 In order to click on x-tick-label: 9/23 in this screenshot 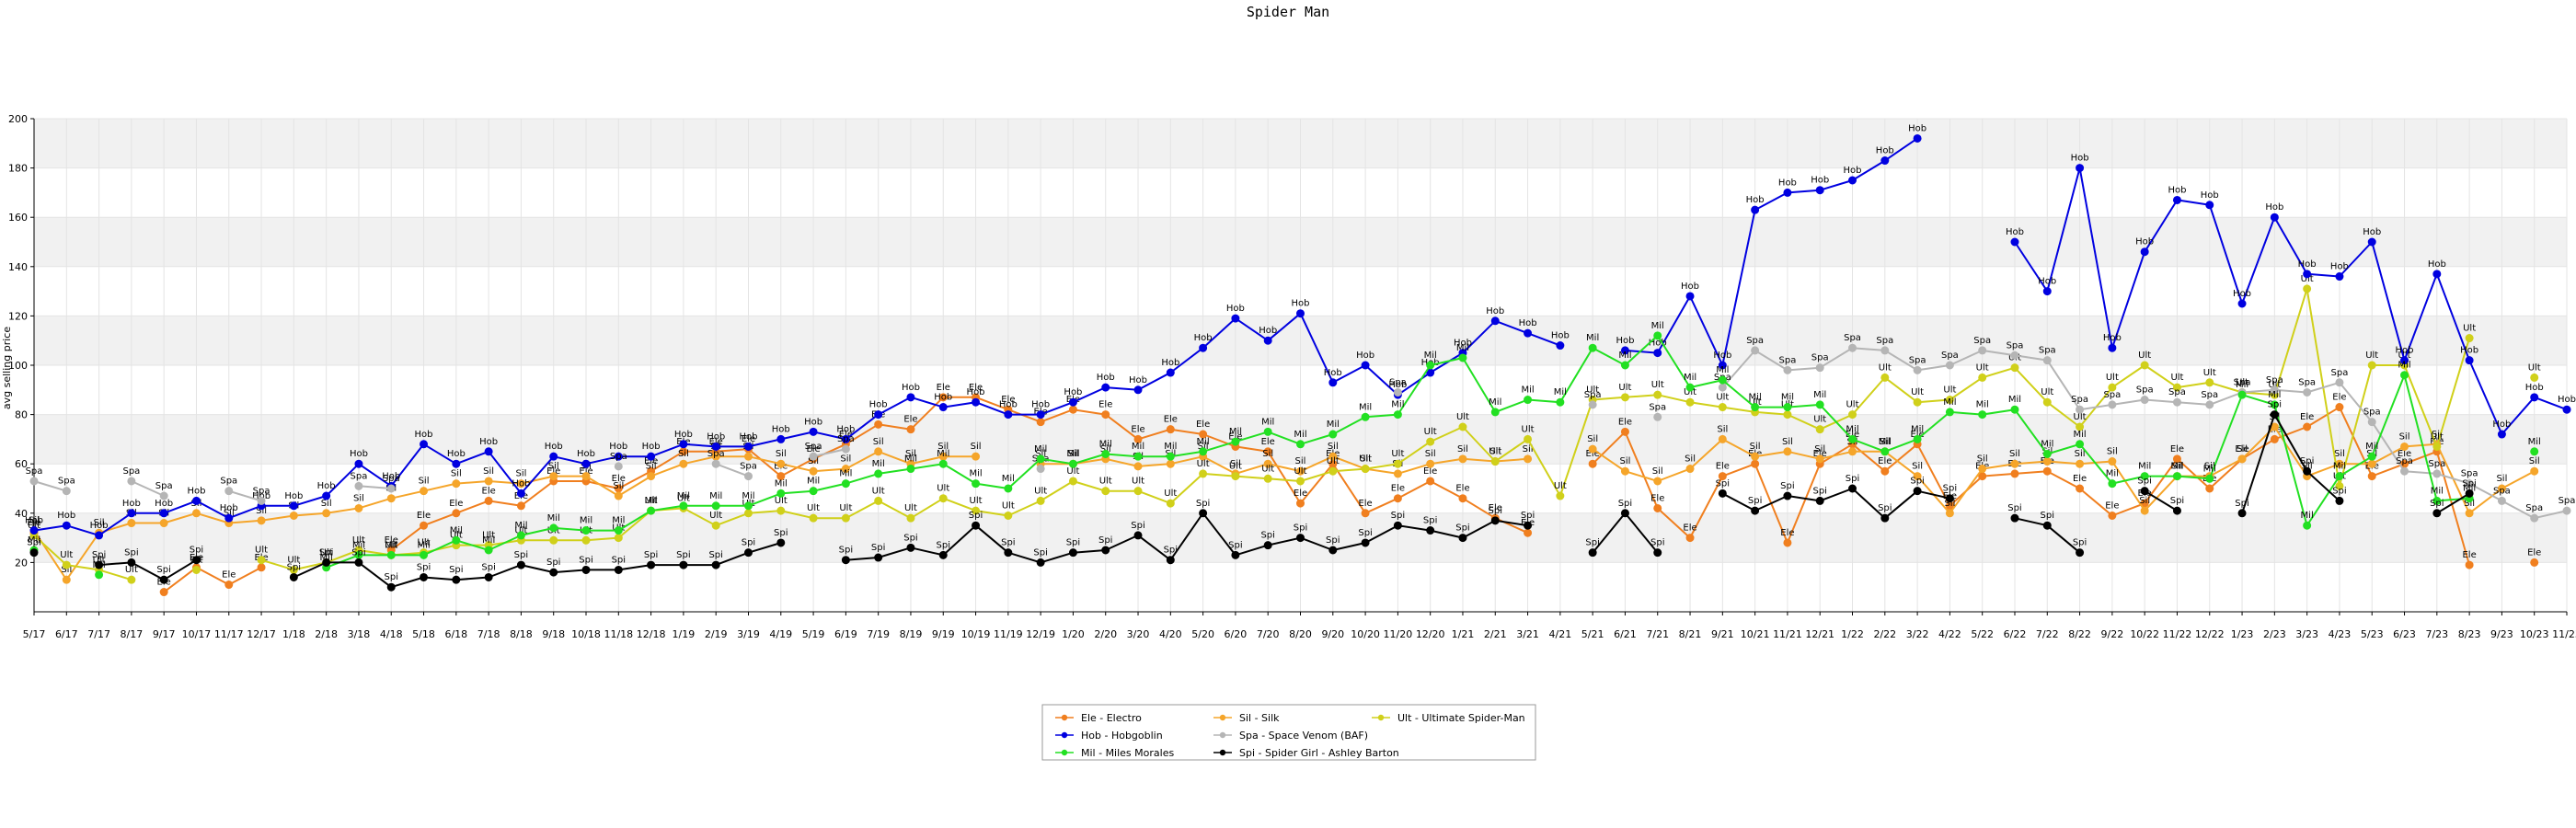, I will do `click(2501, 634)`.